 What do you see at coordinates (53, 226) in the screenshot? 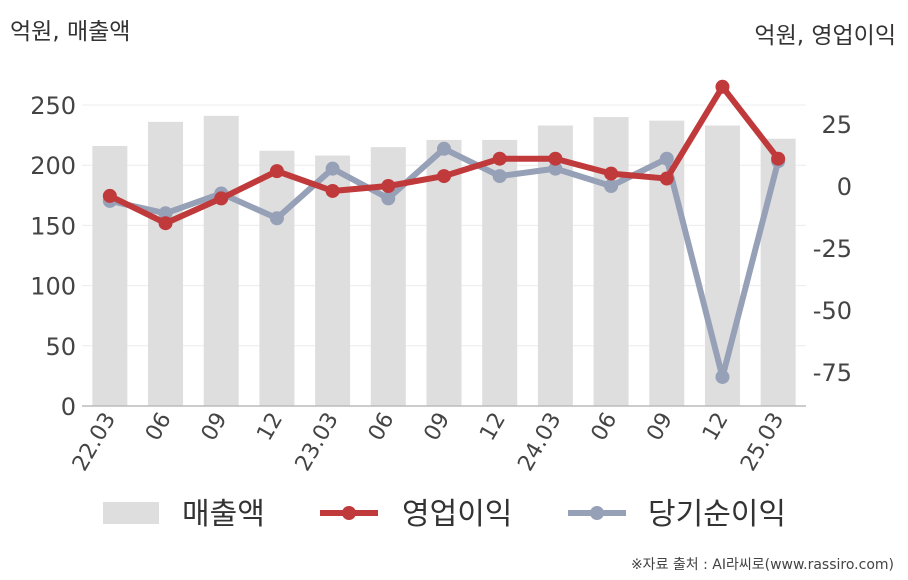
I see `left-tick-label: 150` at bounding box center [53, 226].